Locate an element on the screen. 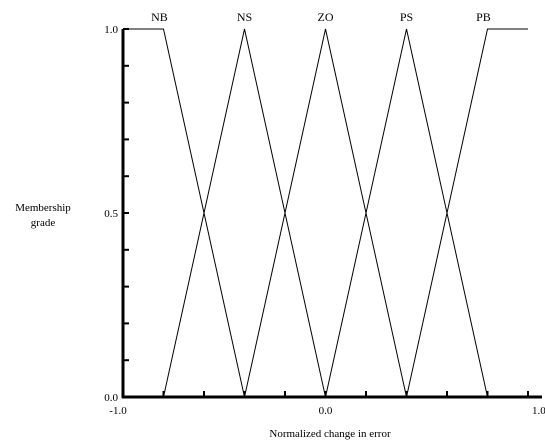 The image size is (545, 441). set-label-ps: PS is located at coordinates (406, 17).